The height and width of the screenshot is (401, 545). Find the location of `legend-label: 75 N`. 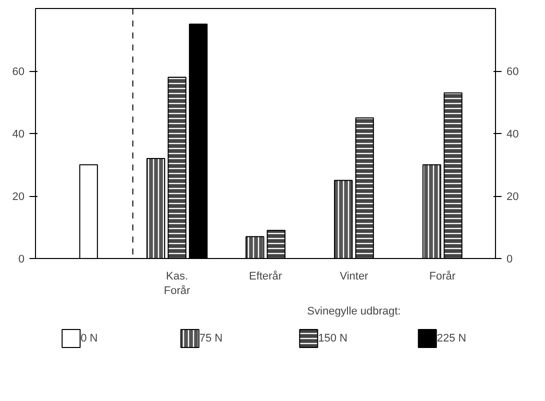

legend-label: 75 N is located at coordinates (211, 338).